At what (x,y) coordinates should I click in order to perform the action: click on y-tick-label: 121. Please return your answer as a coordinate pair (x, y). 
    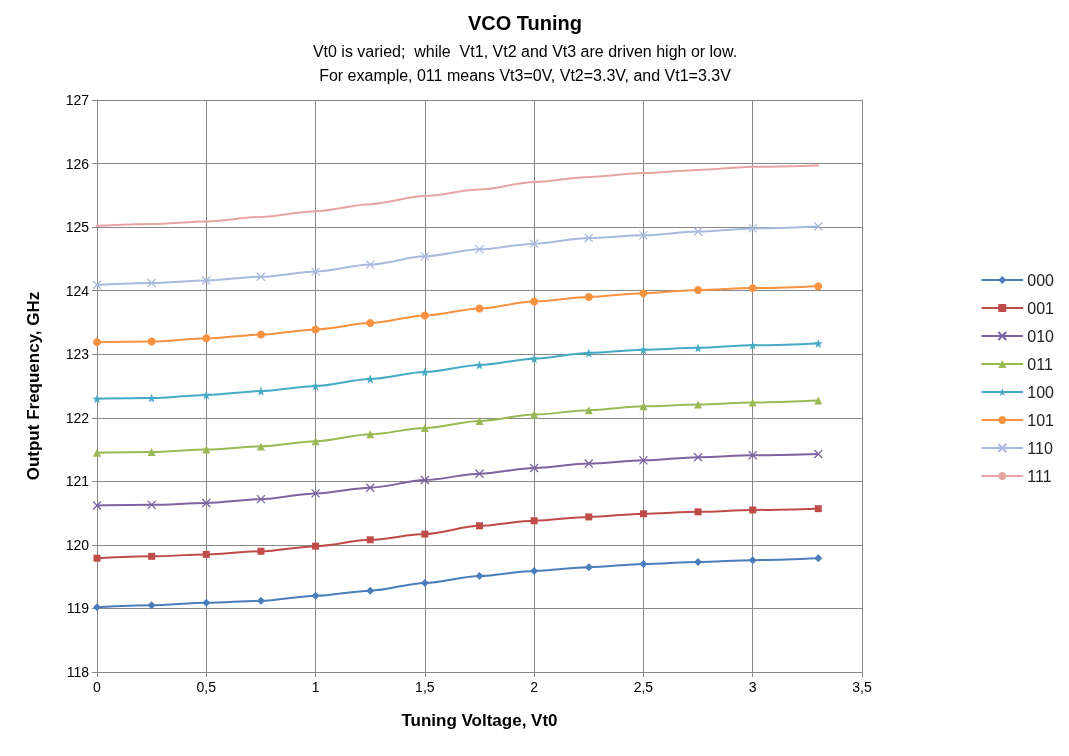
    Looking at the image, I should click on (77, 481).